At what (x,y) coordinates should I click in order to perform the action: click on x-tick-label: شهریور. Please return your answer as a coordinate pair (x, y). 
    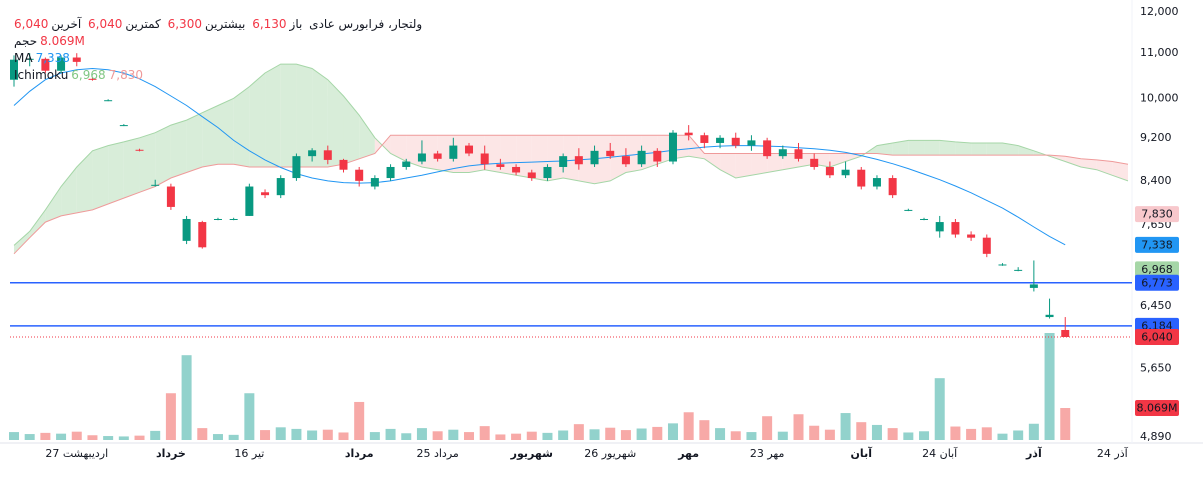
    Looking at the image, I should click on (531, 453).